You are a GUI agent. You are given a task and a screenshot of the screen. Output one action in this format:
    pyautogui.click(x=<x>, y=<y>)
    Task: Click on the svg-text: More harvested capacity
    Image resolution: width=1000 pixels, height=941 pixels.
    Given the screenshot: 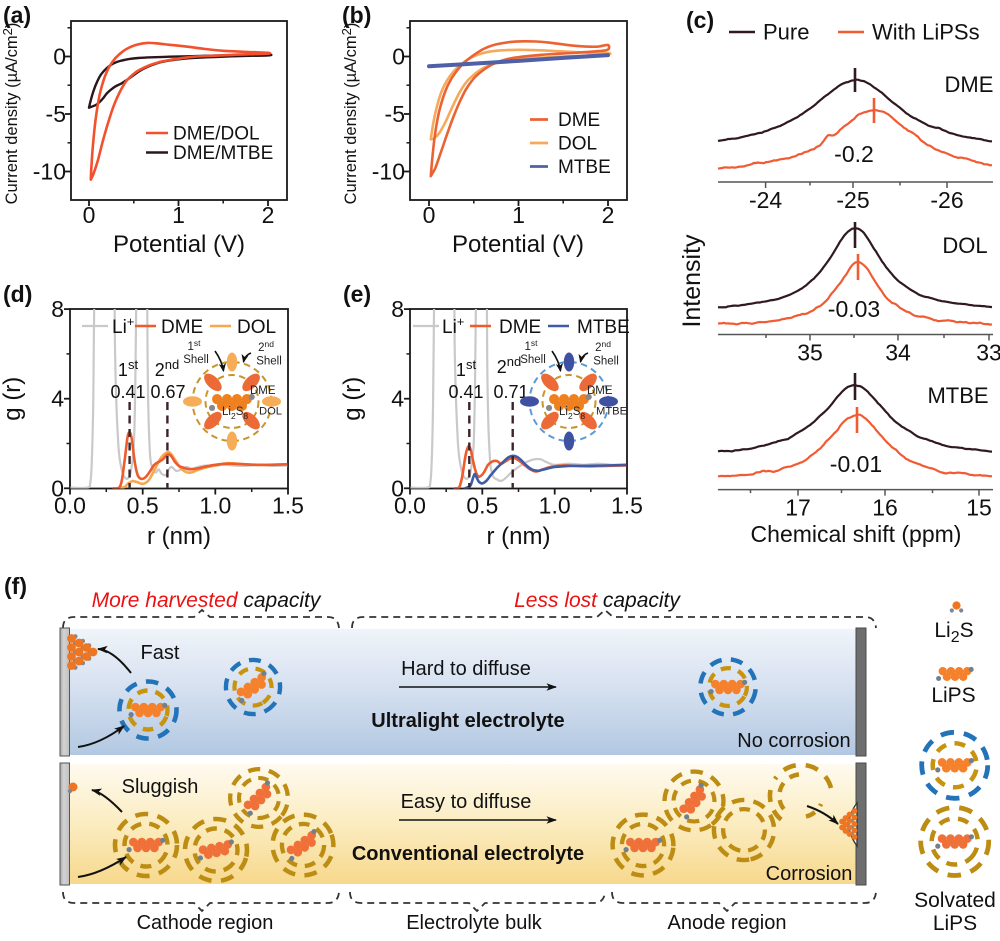 What is the action you would take?
    pyautogui.click(x=207, y=600)
    